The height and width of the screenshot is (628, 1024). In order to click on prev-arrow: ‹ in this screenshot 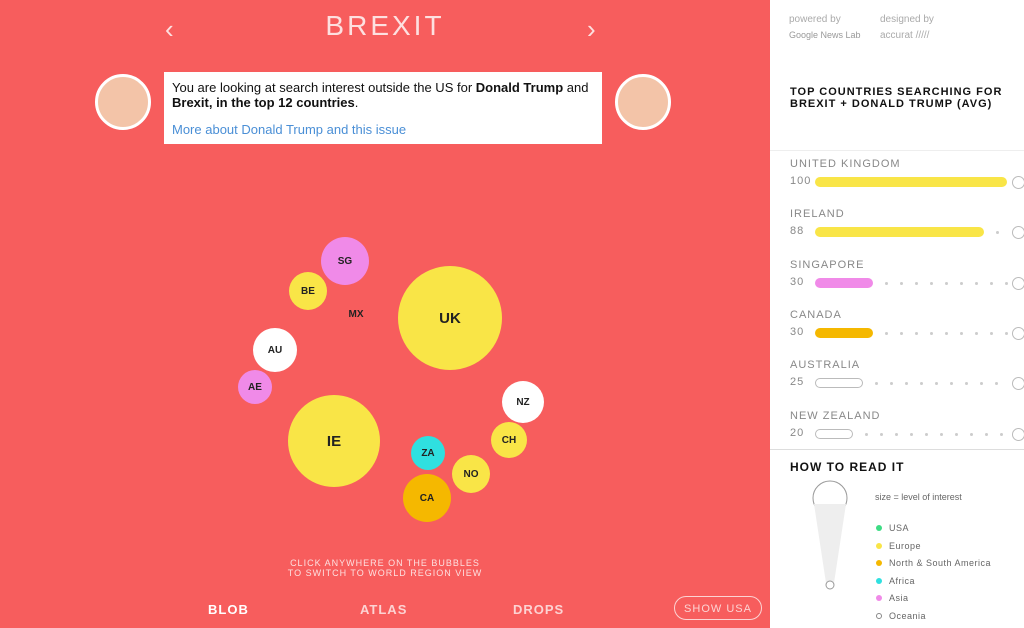, I will do `click(169, 29)`.